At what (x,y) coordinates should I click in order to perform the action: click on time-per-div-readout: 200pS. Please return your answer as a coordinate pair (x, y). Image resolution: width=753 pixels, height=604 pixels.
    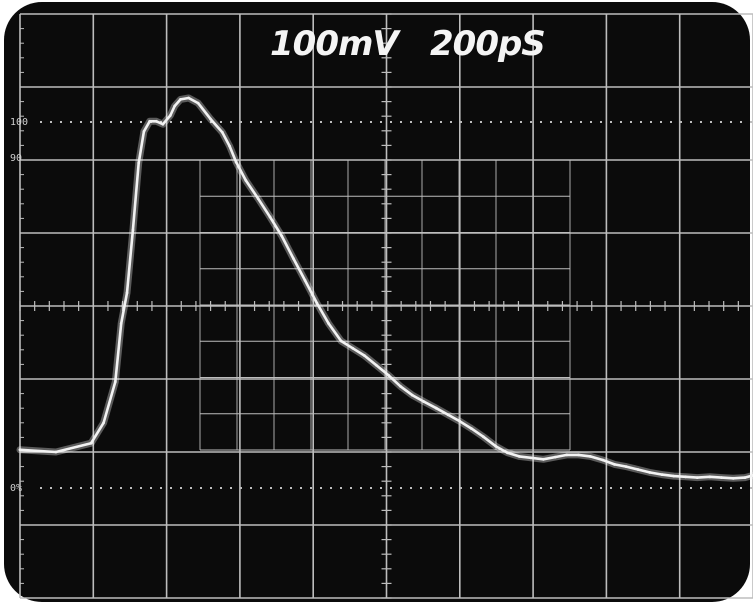
    Looking at the image, I should click on (487, 44).